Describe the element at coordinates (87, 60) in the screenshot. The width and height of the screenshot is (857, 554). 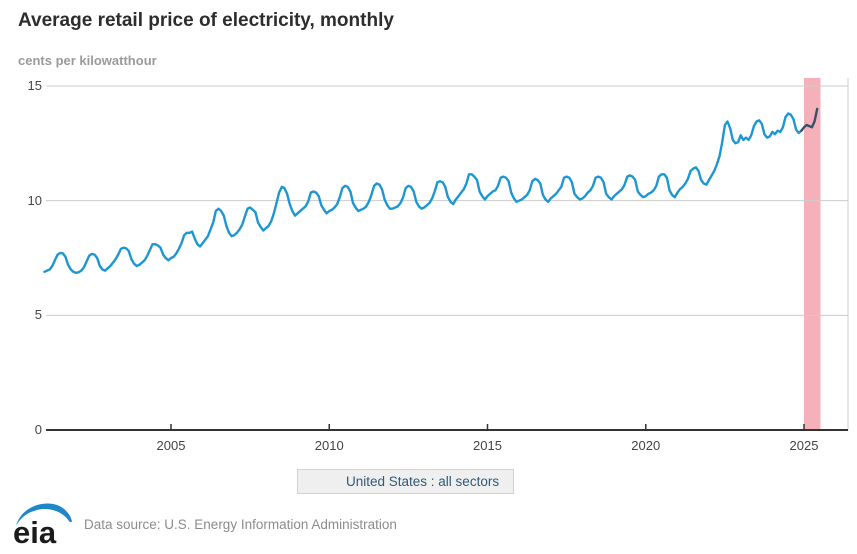
I see `chart-units-subtitle: cents per kilowatthour` at that location.